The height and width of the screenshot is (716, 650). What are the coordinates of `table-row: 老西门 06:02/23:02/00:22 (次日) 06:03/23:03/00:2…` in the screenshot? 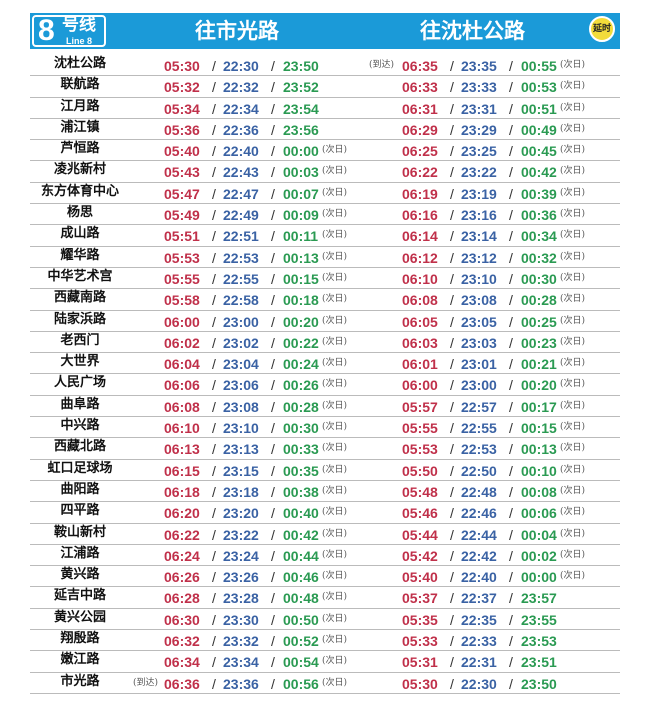 It's located at (325, 343).